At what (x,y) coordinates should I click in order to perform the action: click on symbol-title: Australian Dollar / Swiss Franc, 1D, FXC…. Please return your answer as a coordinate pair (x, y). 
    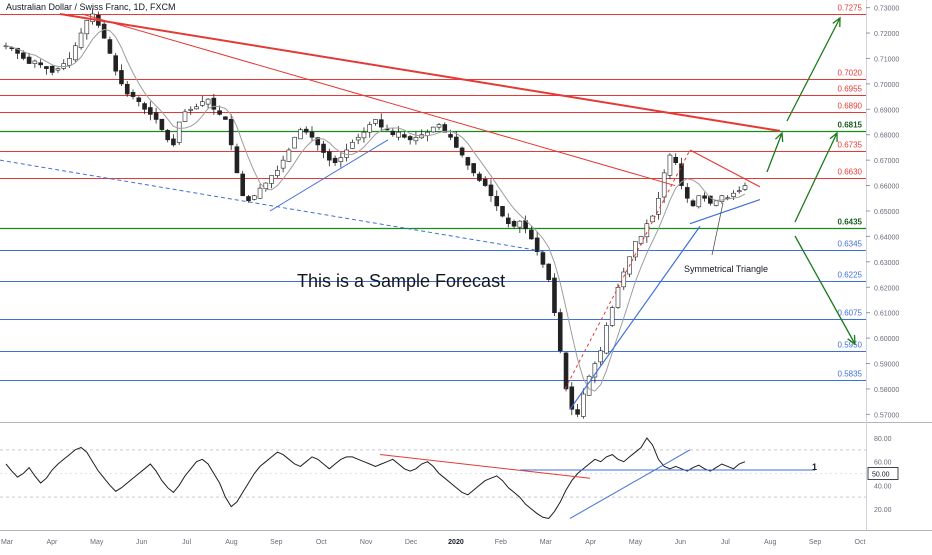
    Looking at the image, I should click on (91, 7).